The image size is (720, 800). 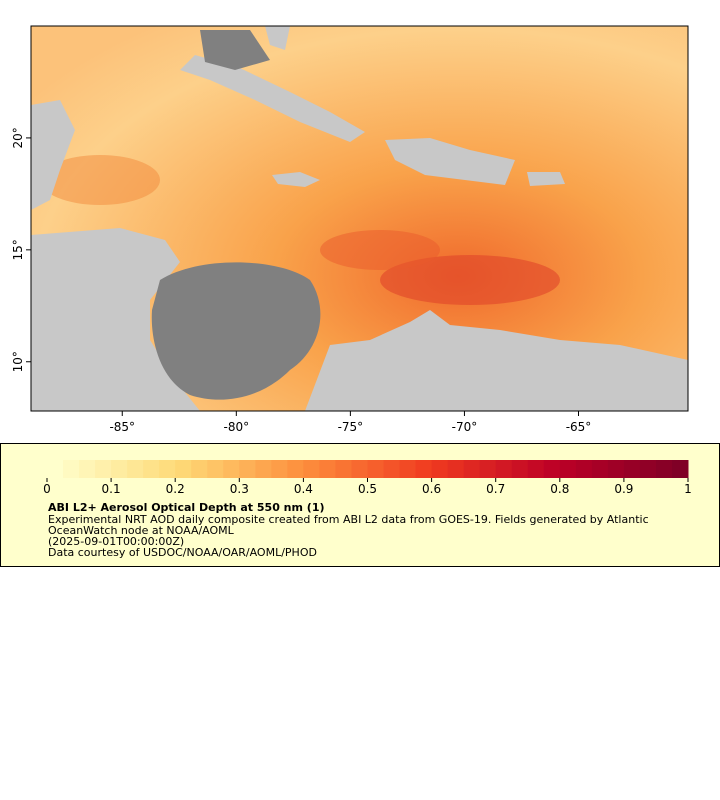 I want to click on x-tick-label: -80°, so click(x=237, y=427).